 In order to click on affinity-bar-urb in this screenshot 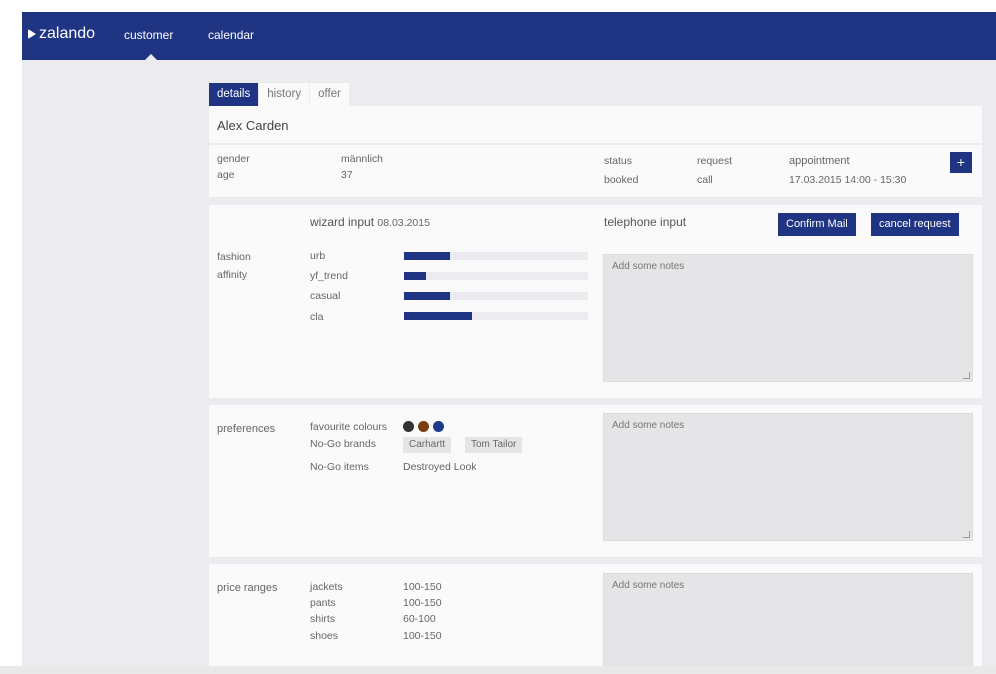, I will do `click(427, 256)`.